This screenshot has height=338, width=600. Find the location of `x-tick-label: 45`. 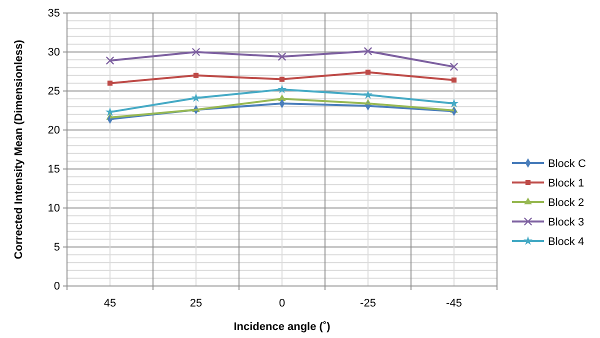

x-tick-label: 45 is located at coordinates (110, 304).